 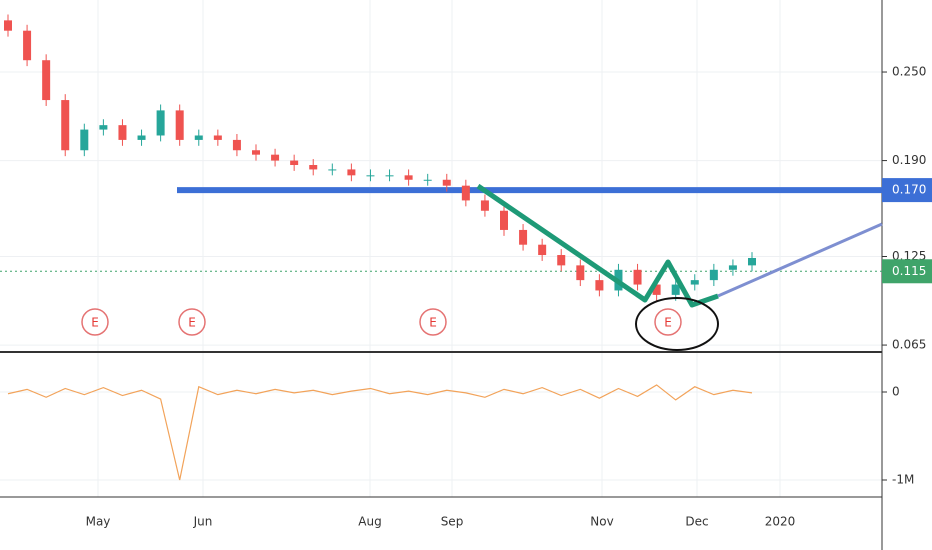 I want to click on level-label: 0.170, so click(x=909, y=190).